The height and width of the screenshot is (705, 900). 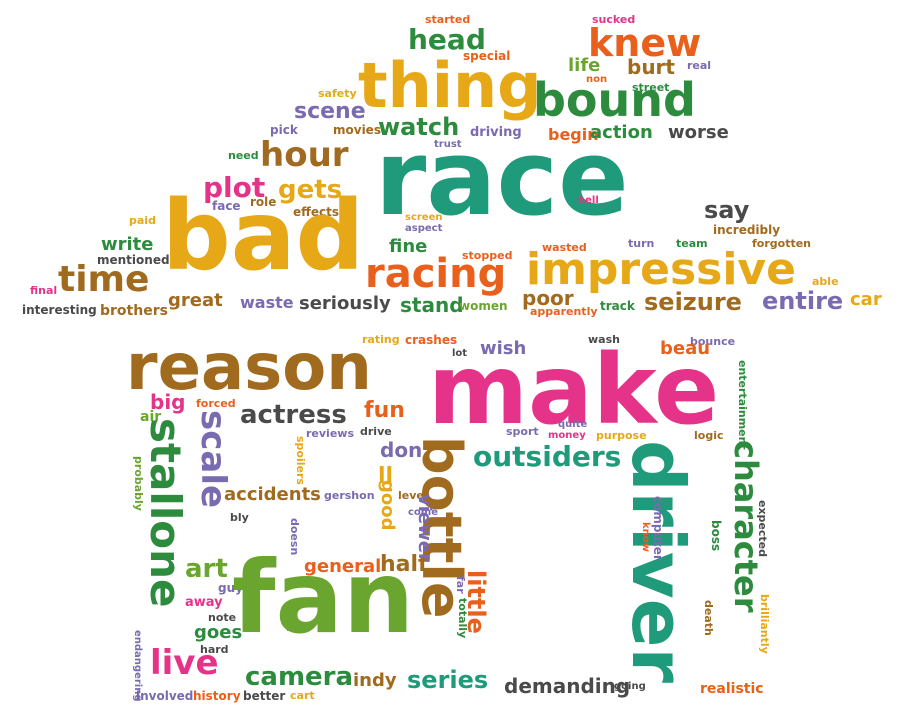 I want to click on word-involved: involved, so click(x=165, y=696).